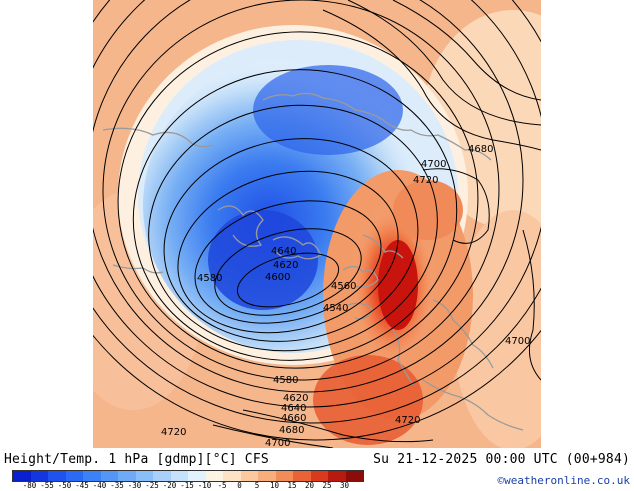 The width and height of the screenshot is (634, 491). I want to click on colorbar, so click(188, 476).